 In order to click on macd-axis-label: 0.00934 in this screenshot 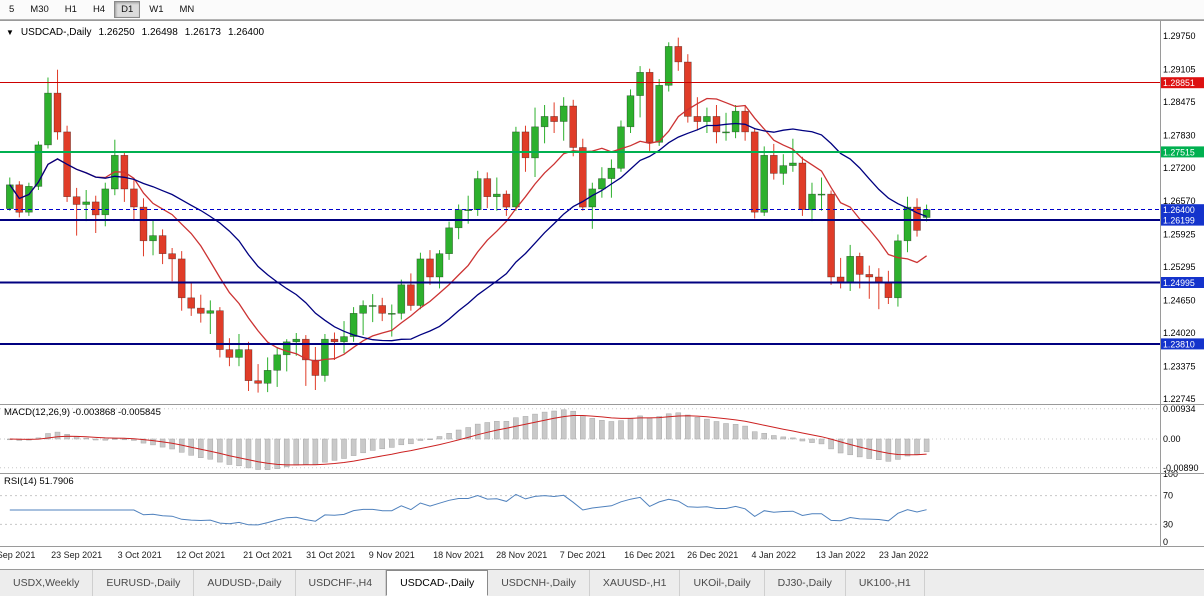, I will do `click(1179, 409)`.